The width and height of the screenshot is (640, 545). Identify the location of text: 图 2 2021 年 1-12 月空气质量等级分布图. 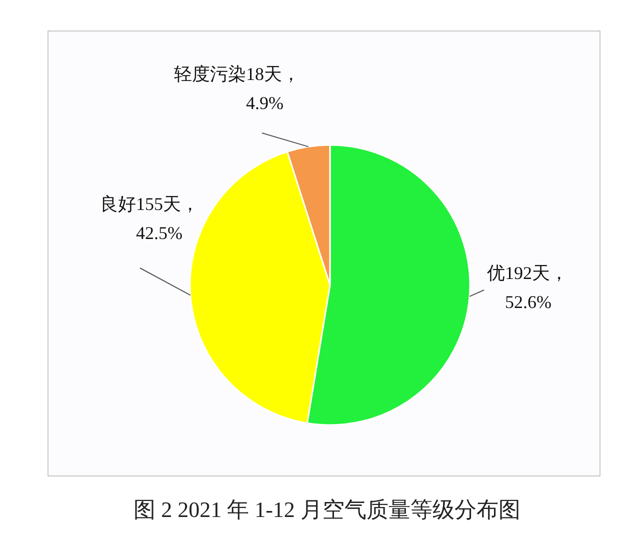
(327, 509).